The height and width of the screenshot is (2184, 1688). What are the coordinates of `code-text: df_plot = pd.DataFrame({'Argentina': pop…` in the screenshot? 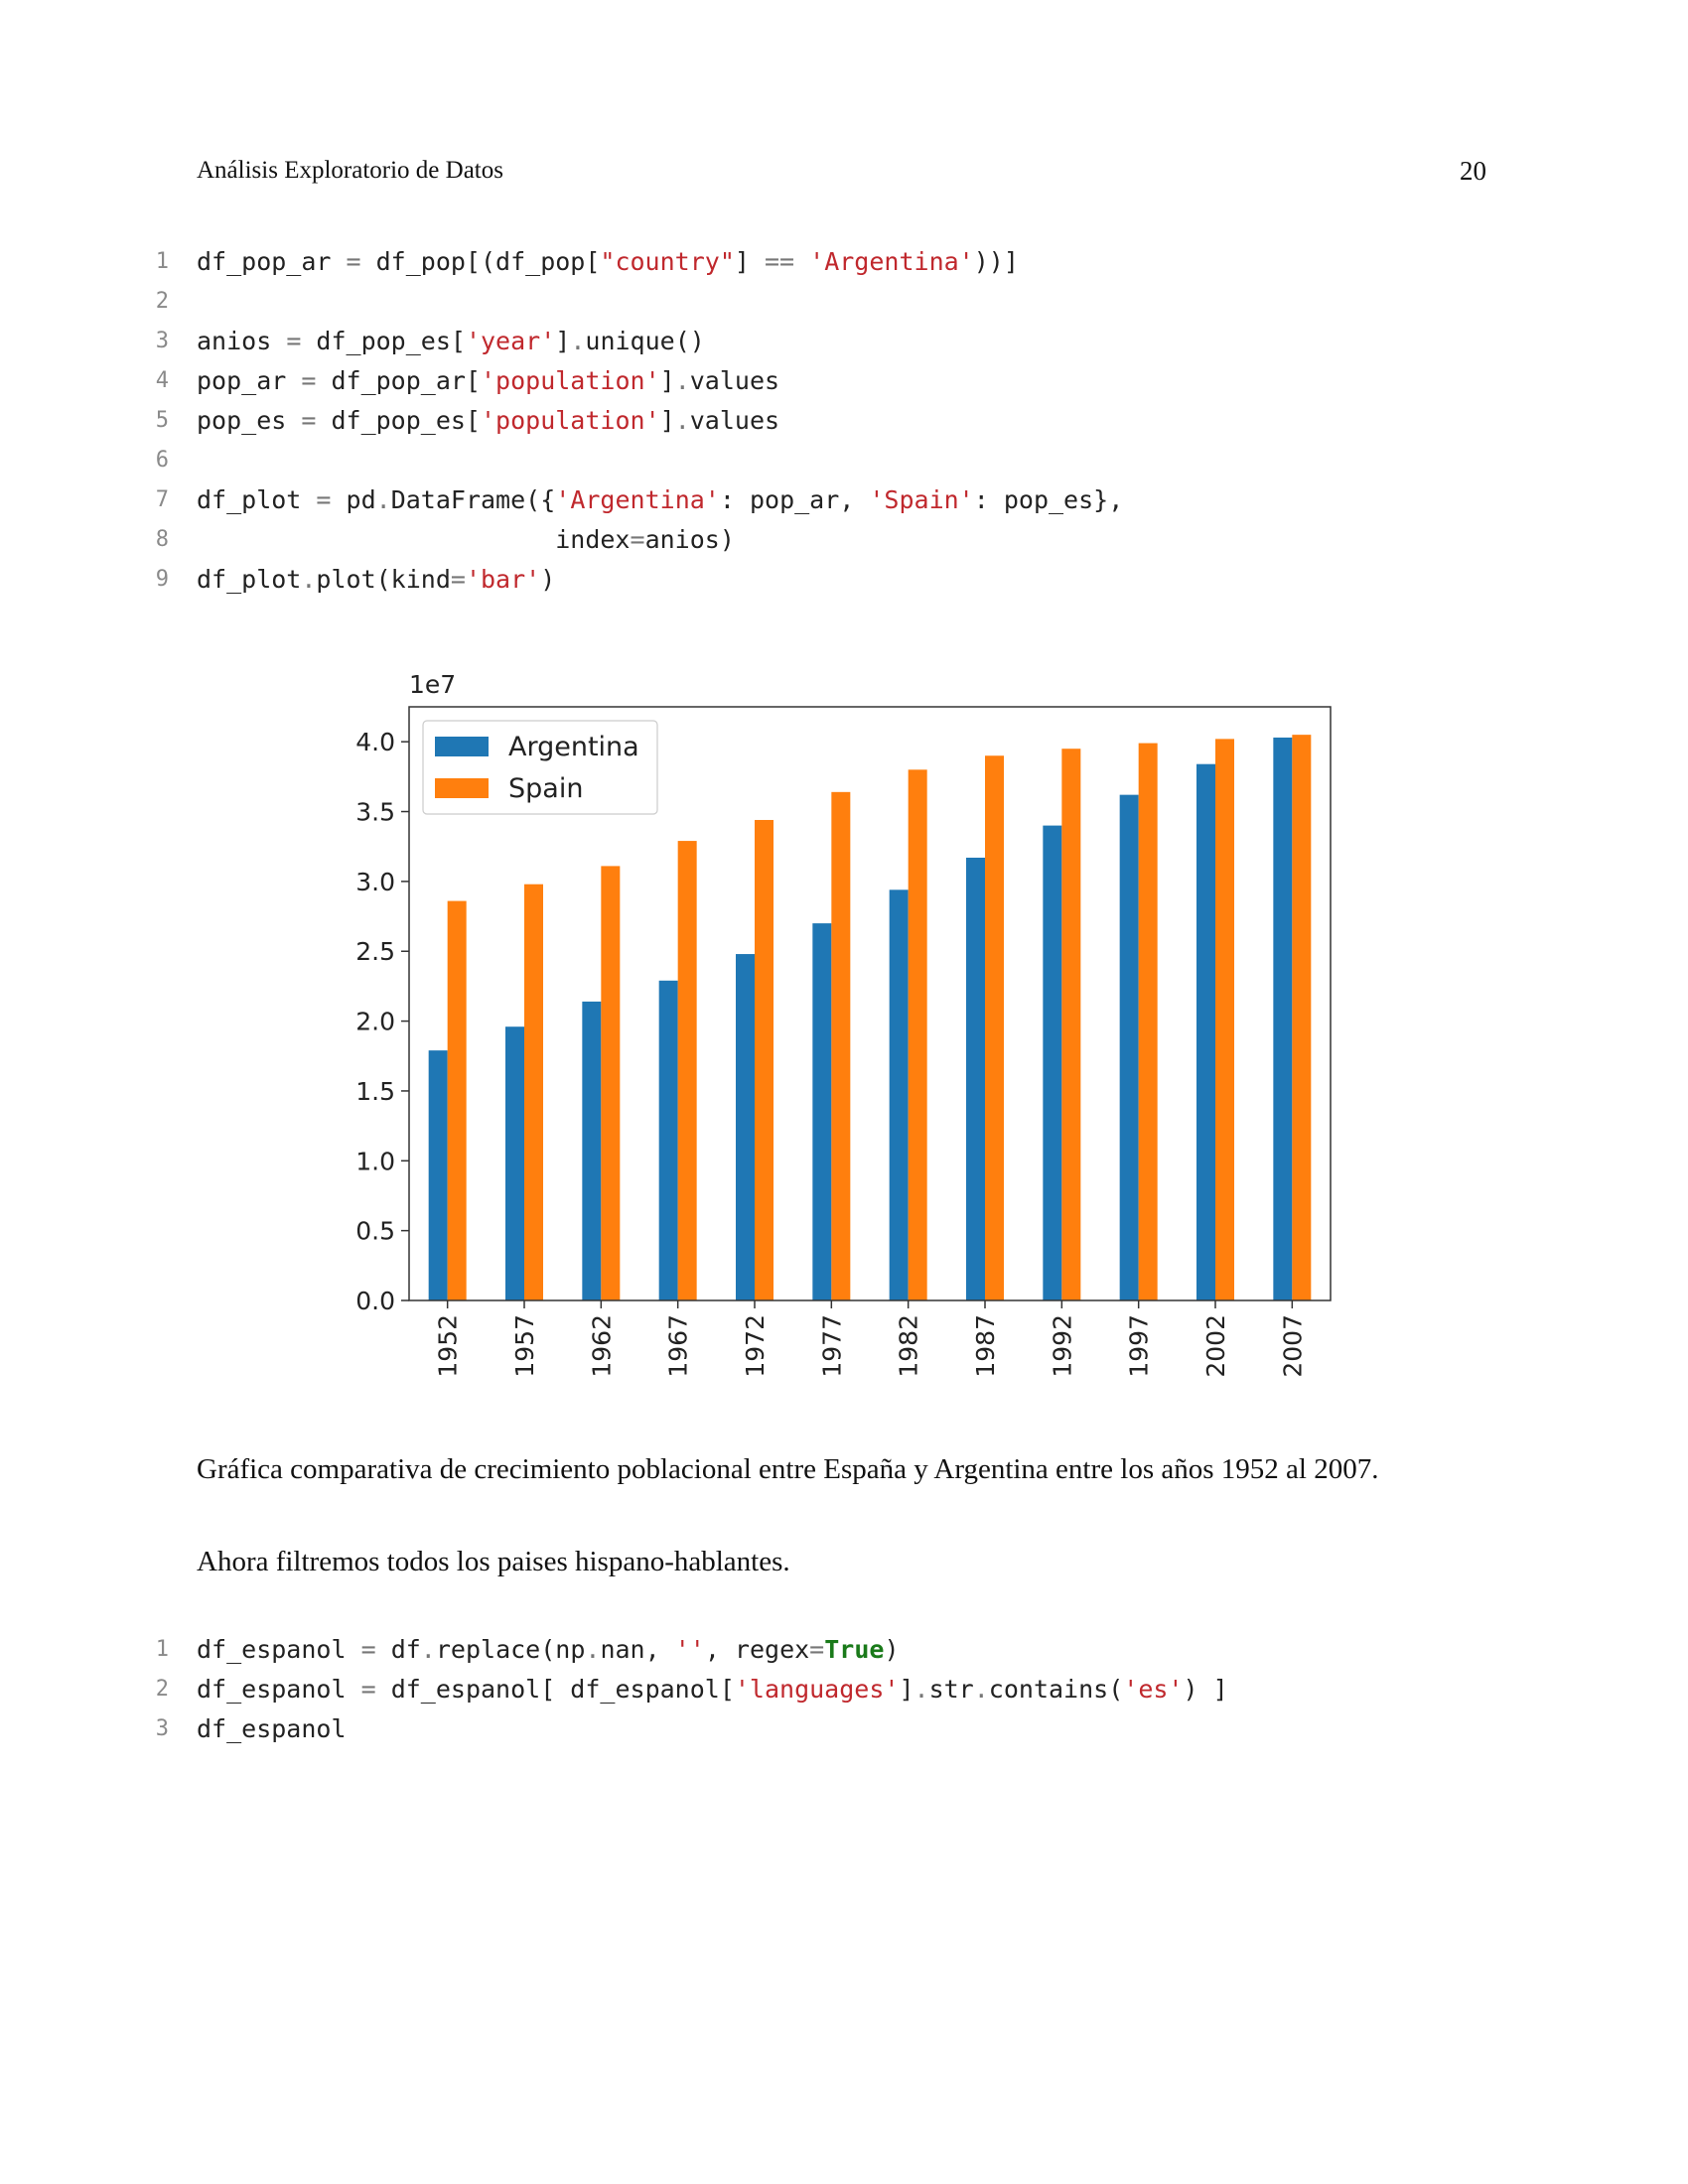 It's located at (660, 500).